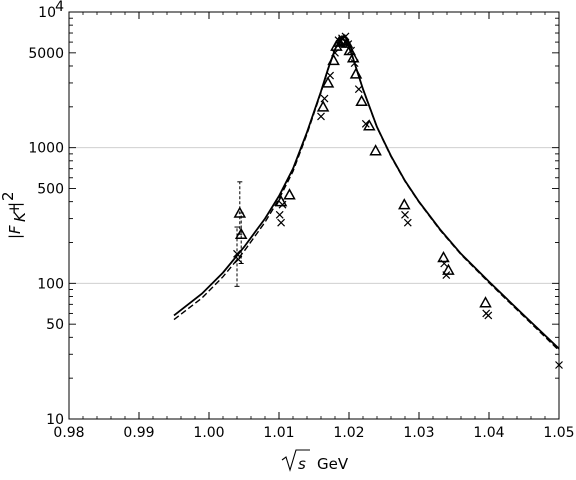 The width and height of the screenshot is (576, 480). I want to click on x-tick-label: 1.05, so click(558, 433).